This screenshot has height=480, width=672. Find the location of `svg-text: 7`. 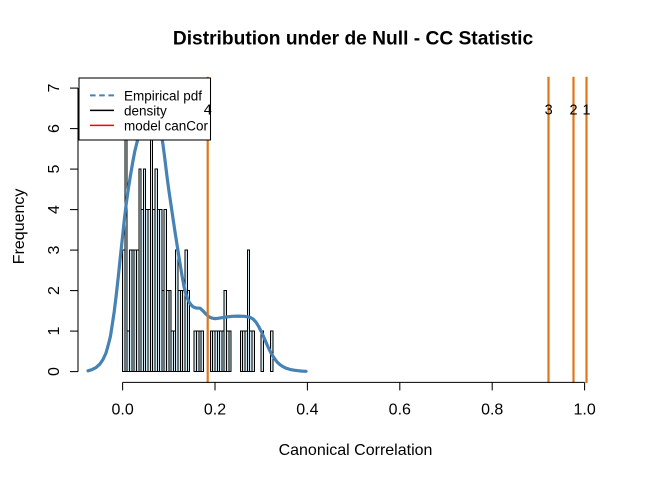

svg-text: 7 is located at coordinates (54, 88).